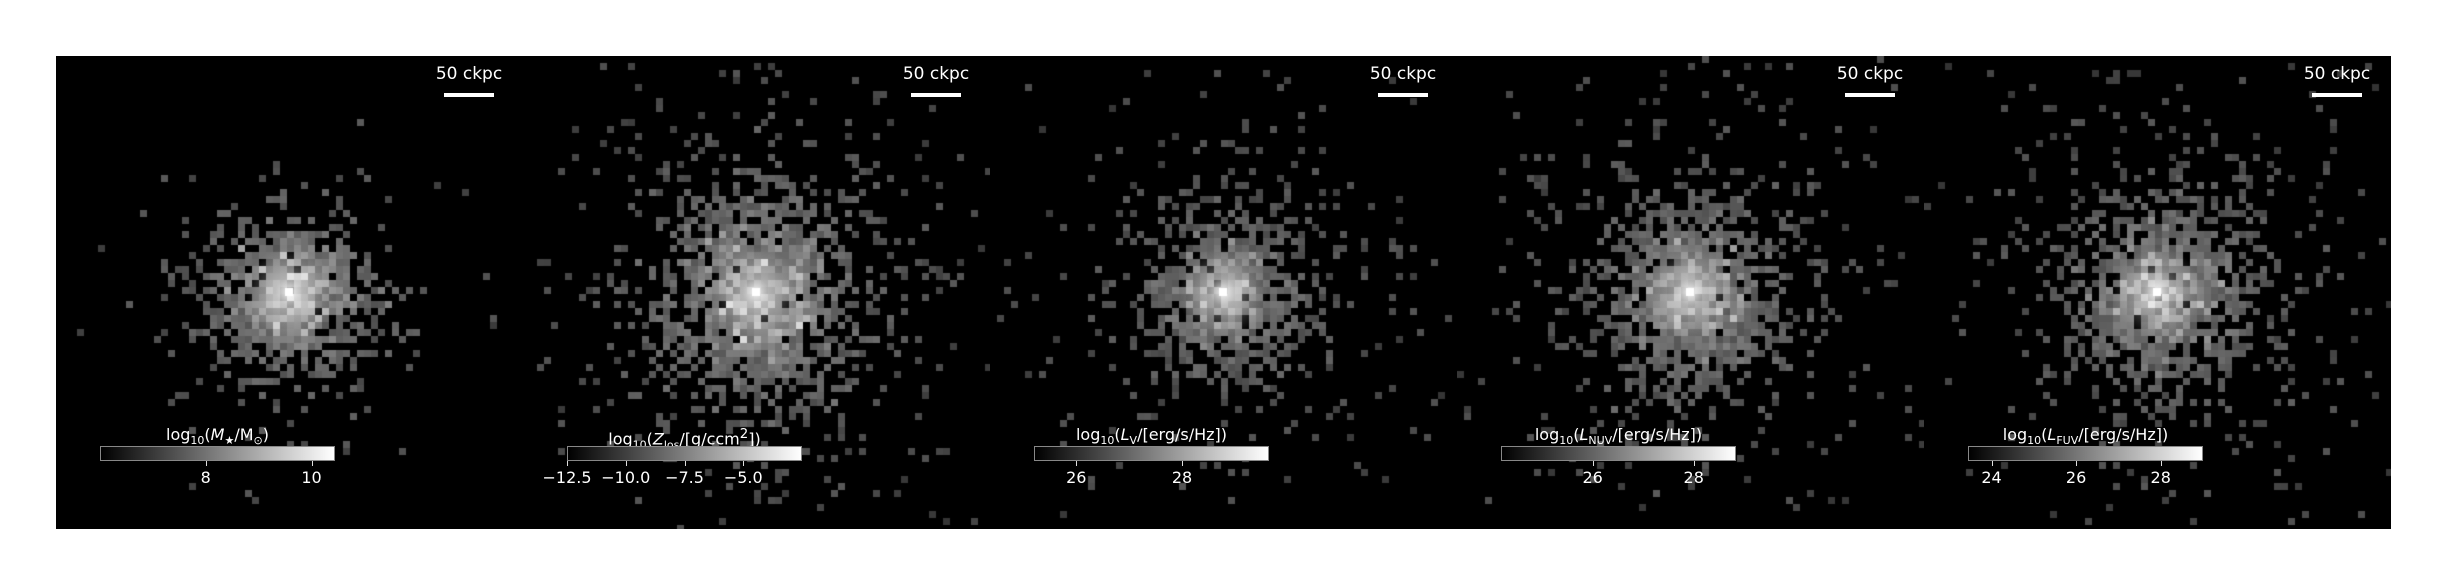  What do you see at coordinates (229, 441) in the screenshot?
I see `label-quantity-sub: ★` at bounding box center [229, 441].